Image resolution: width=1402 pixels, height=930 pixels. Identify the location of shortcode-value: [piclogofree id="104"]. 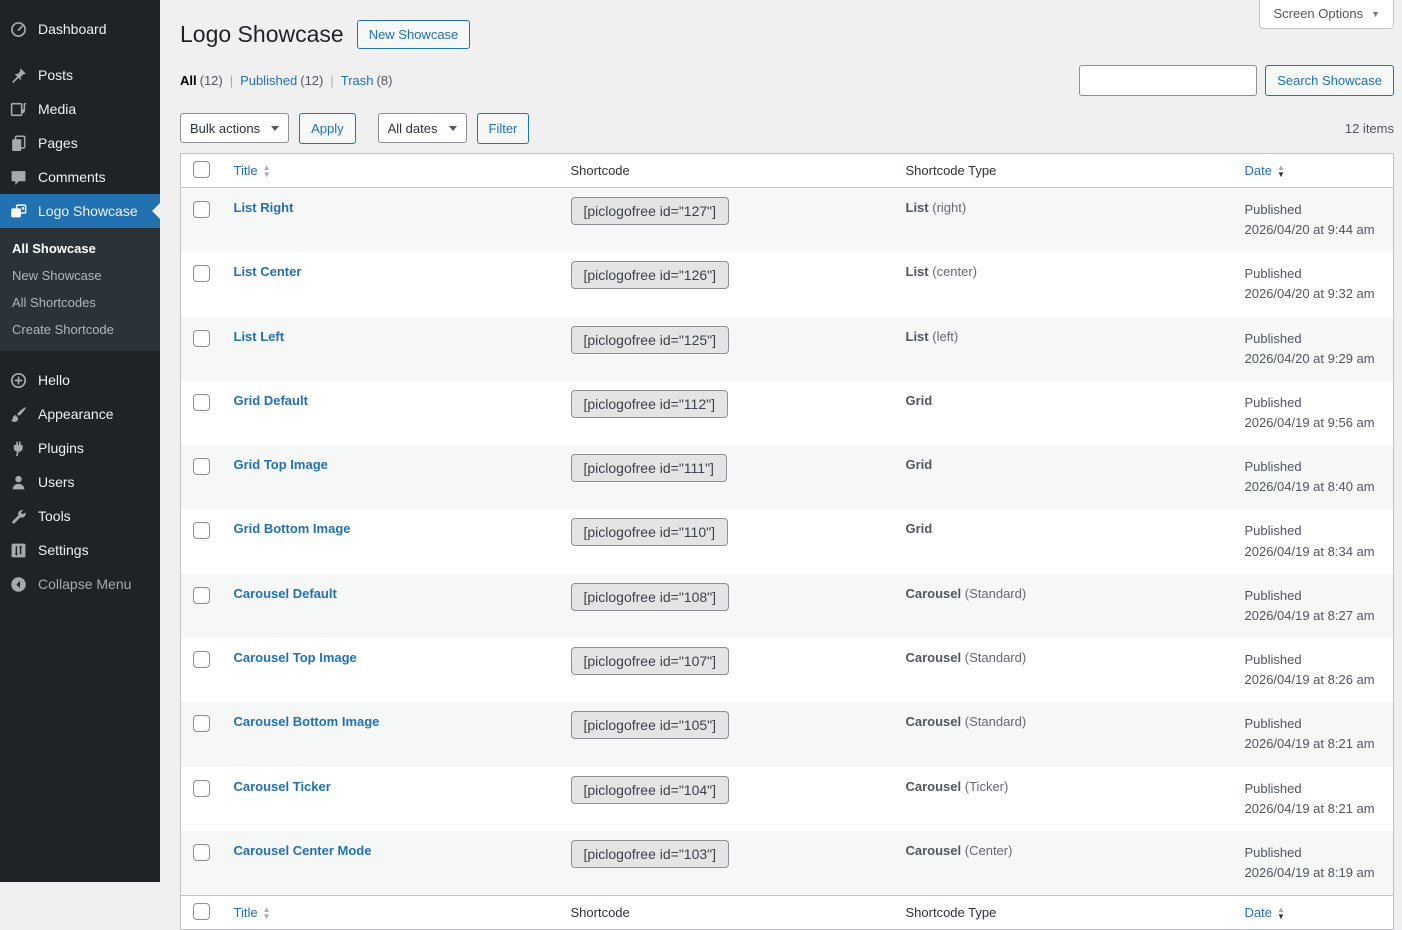
(650, 790).